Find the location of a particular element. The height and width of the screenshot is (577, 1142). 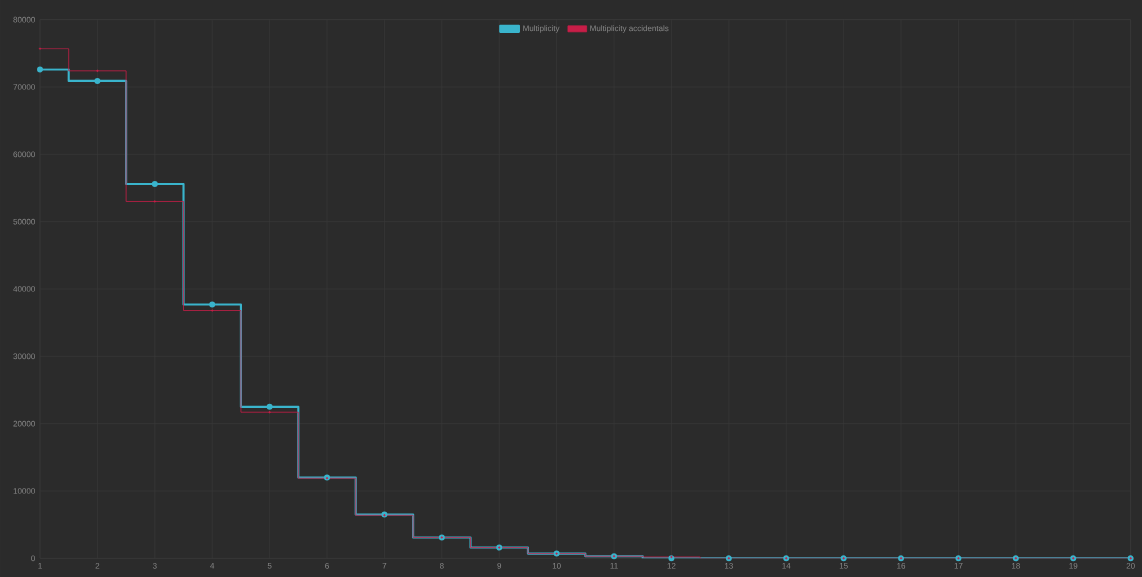

x-tick-label: 8 is located at coordinates (441, 566).